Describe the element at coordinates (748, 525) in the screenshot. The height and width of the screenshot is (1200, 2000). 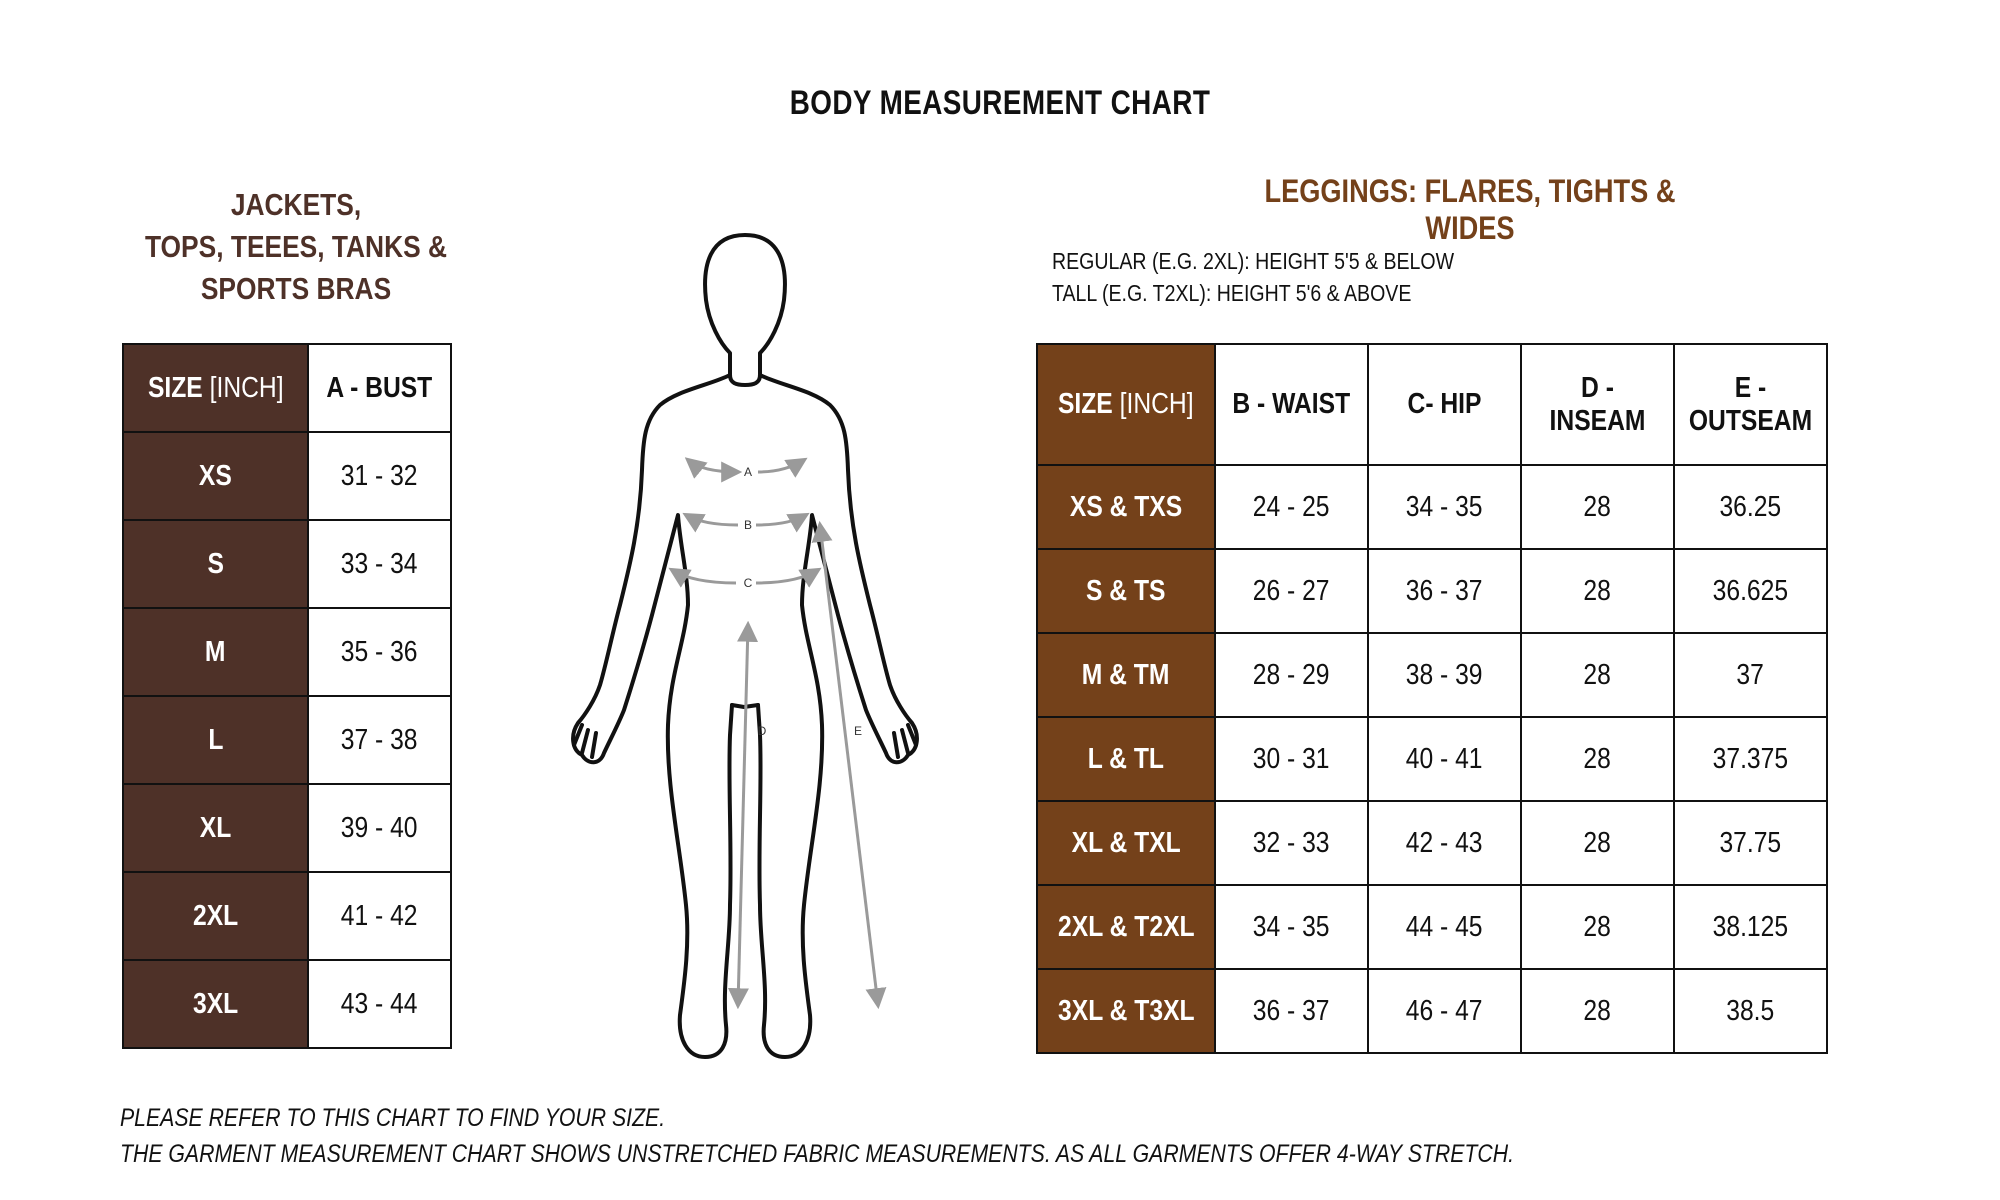
I see `label-b: B` at that location.